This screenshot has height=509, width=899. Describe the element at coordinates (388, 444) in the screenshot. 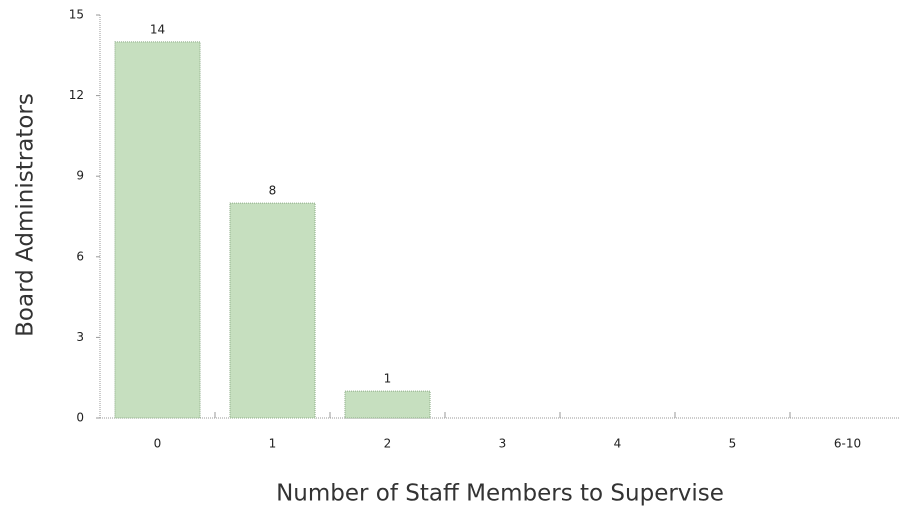

I see `x-tick-label: 2` at that location.